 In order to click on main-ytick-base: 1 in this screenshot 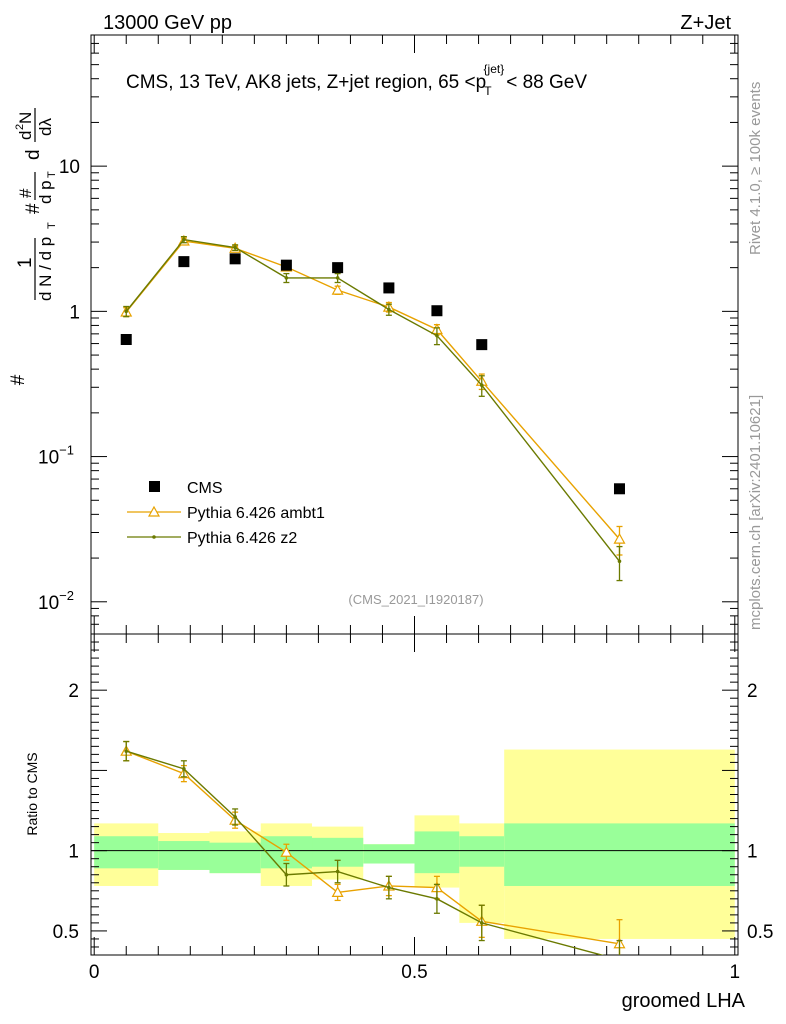, I will do `click(74, 312)`.